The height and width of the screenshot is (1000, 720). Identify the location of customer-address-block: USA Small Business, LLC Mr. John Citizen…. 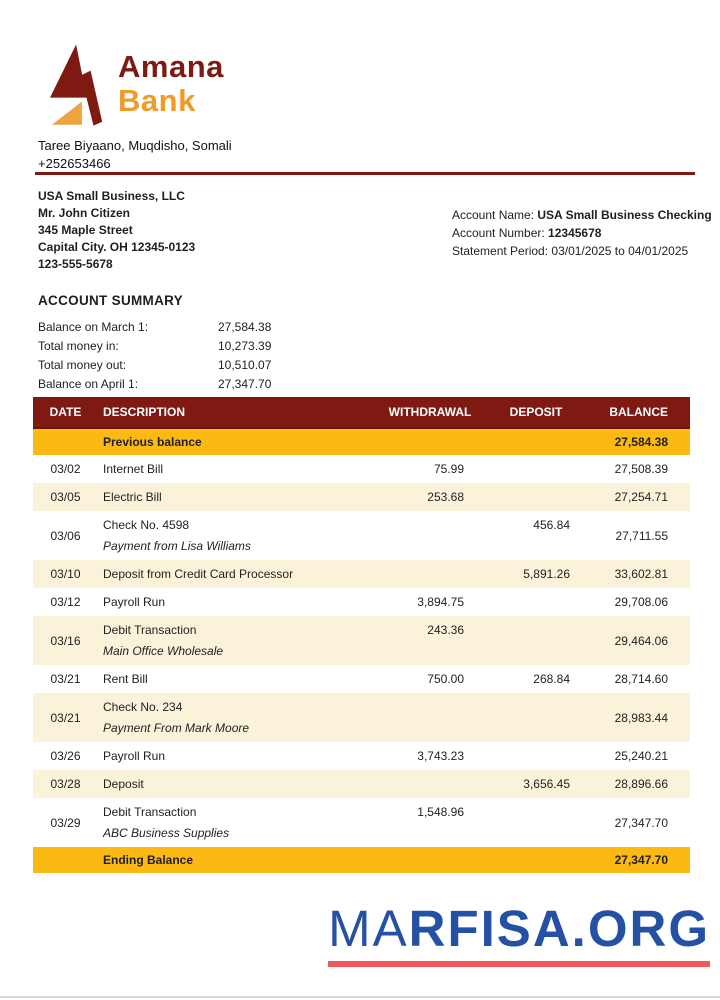
(116, 230).